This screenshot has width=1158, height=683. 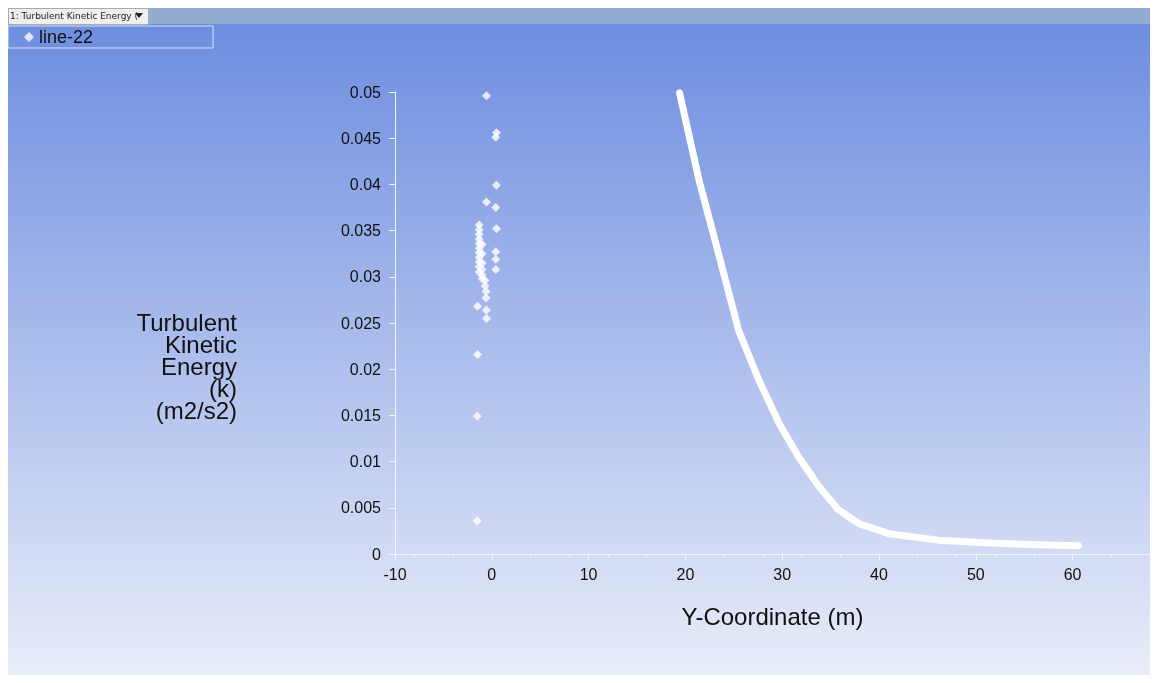 What do you see at coordinates (1072, 574) in the screenshot?
I see `x-tick-label: 60` at bounding box center [1072, 574].